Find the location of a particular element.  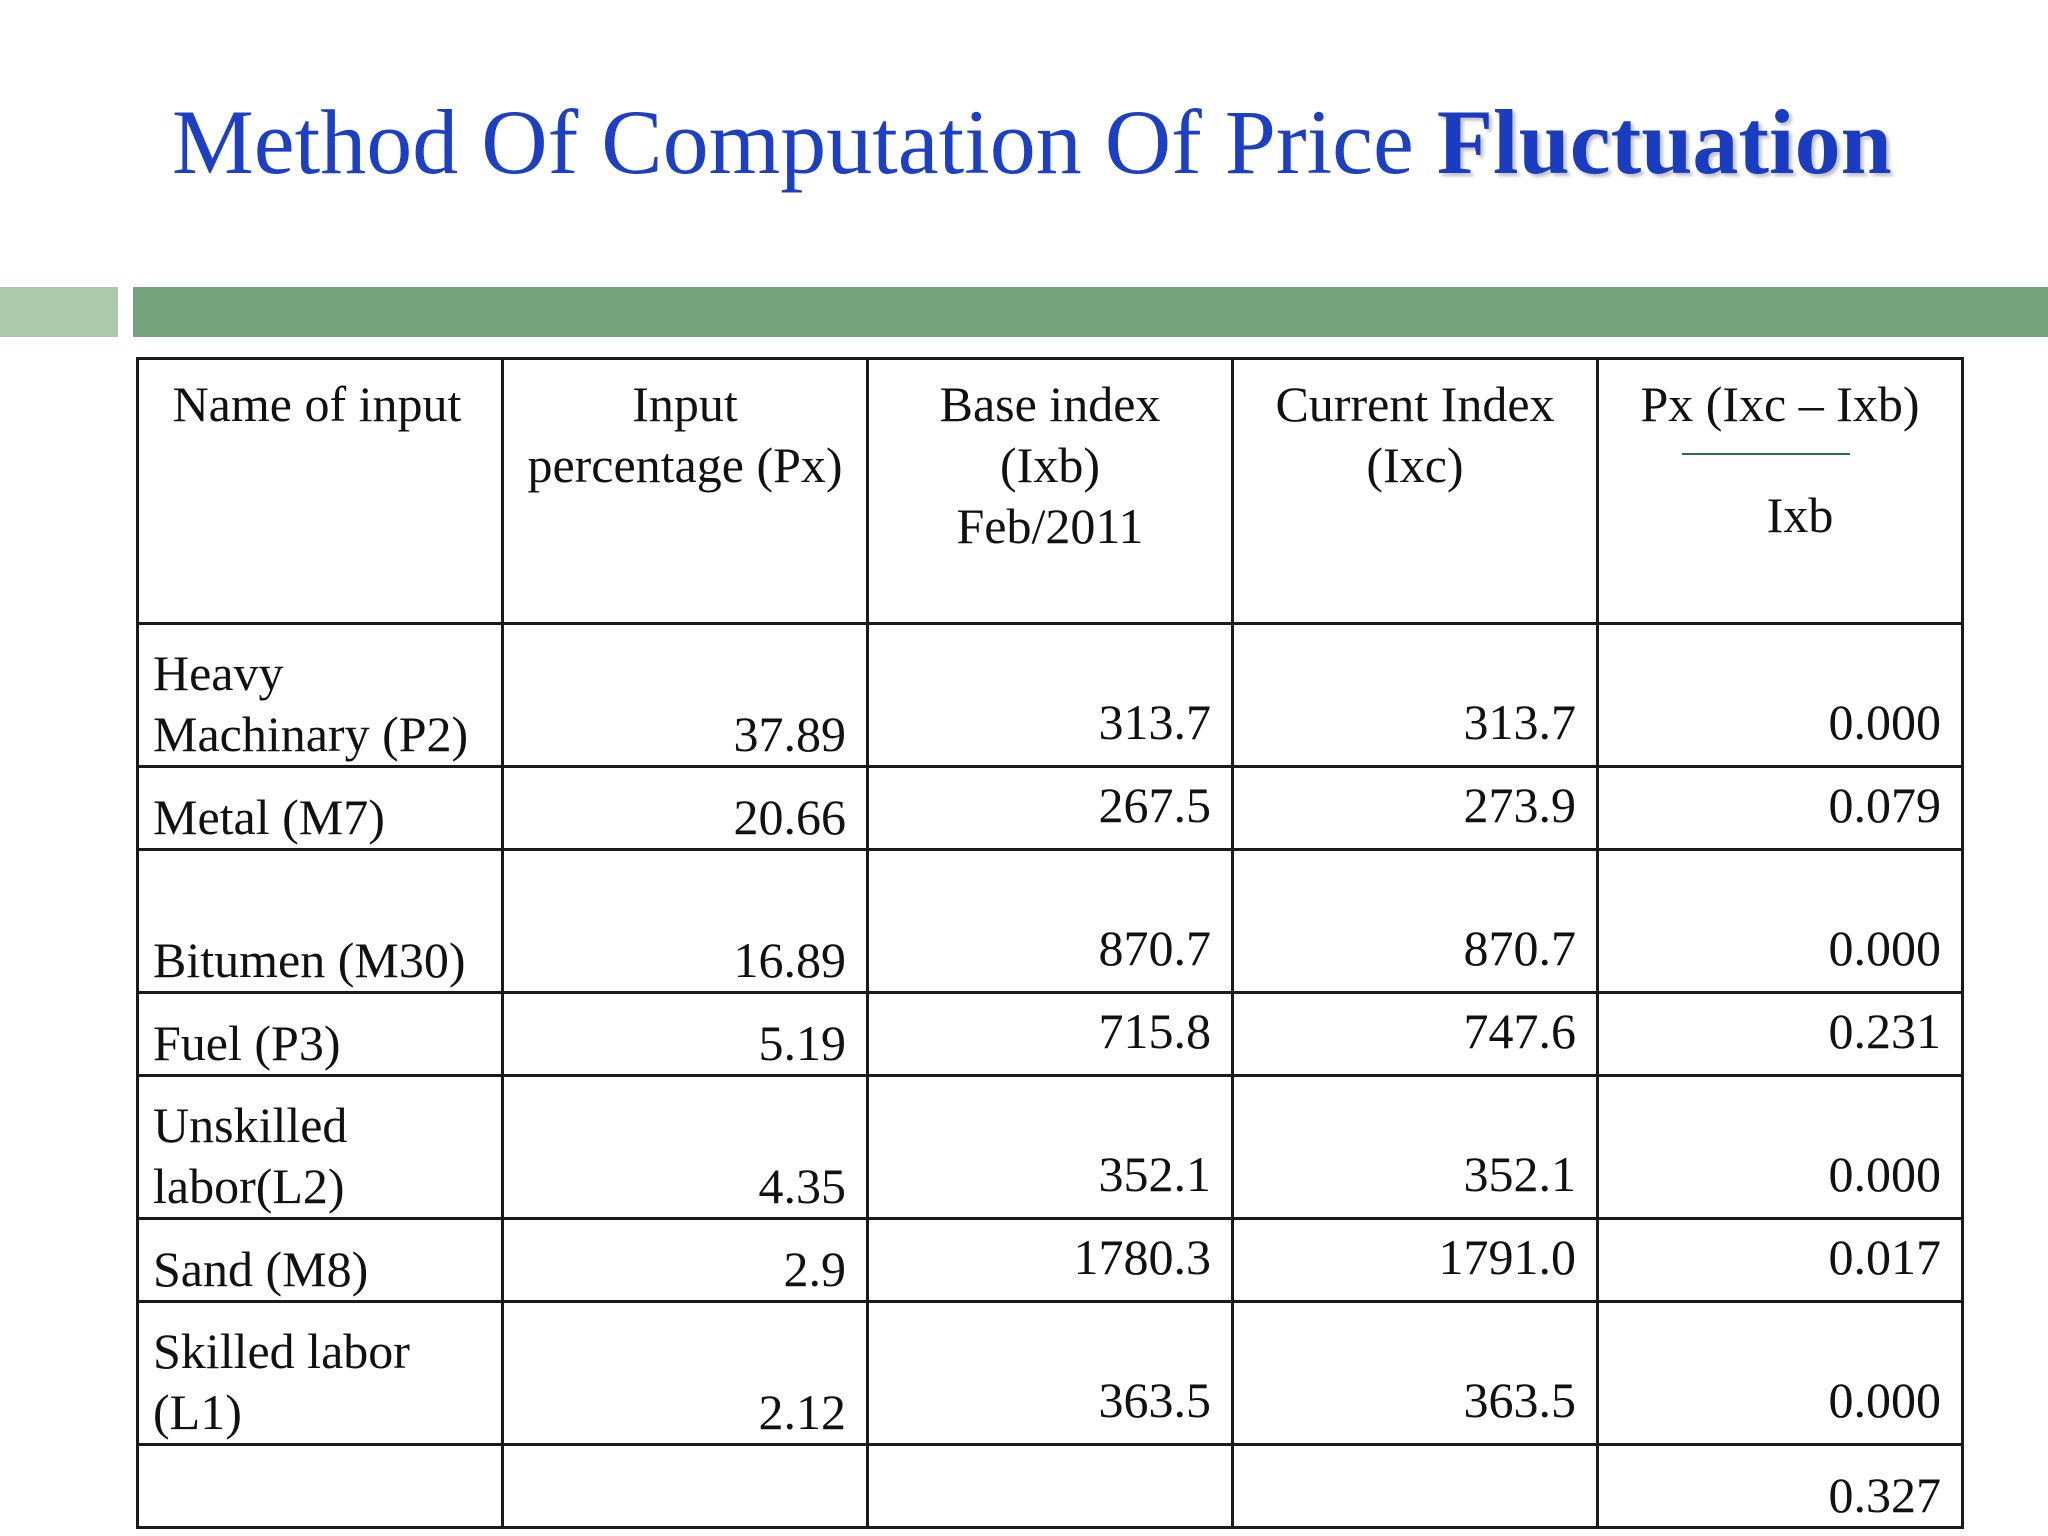

total-value: 0.327 is located at coordinates (1780, 1486).